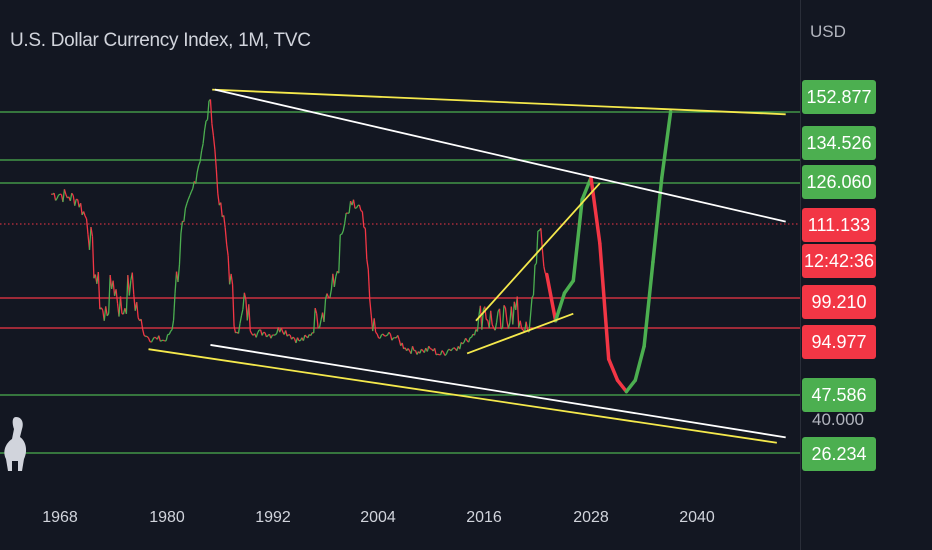 The image size is (932, 550). Describe the element at coordinates (839, 395) in the screenshot. I see `price-label-47-586: 47.586` at that location.